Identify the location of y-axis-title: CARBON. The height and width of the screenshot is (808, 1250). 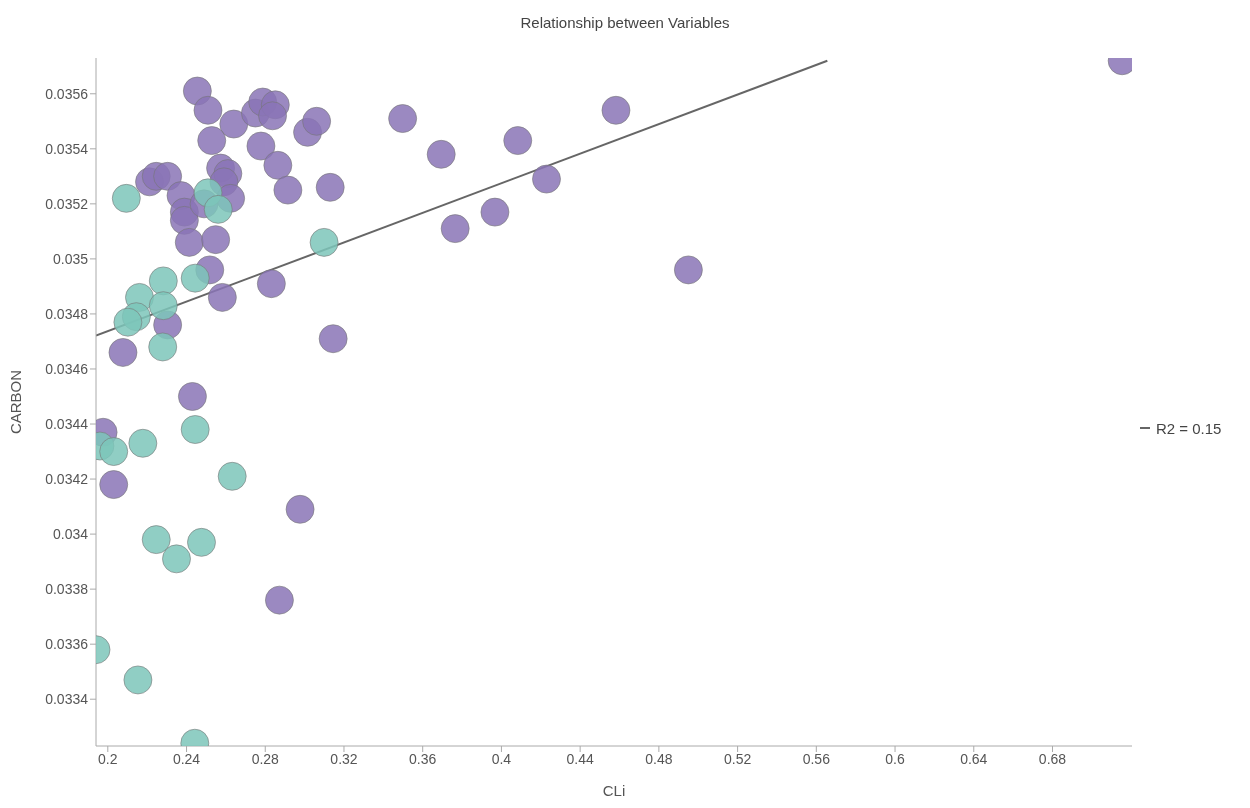
(16, 402).